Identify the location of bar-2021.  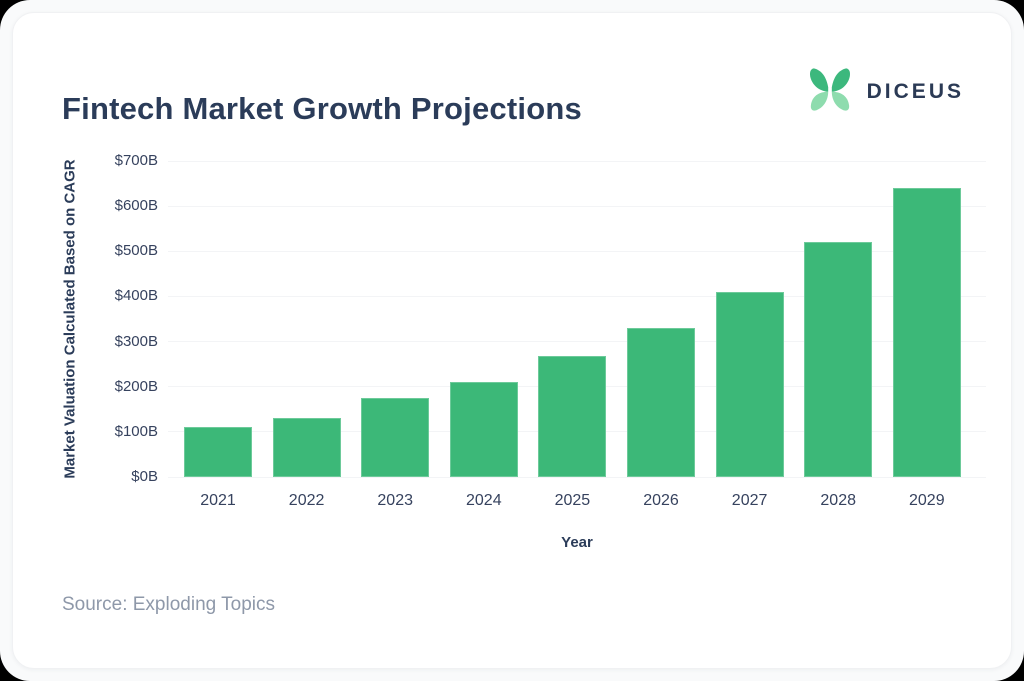
(218, 452).